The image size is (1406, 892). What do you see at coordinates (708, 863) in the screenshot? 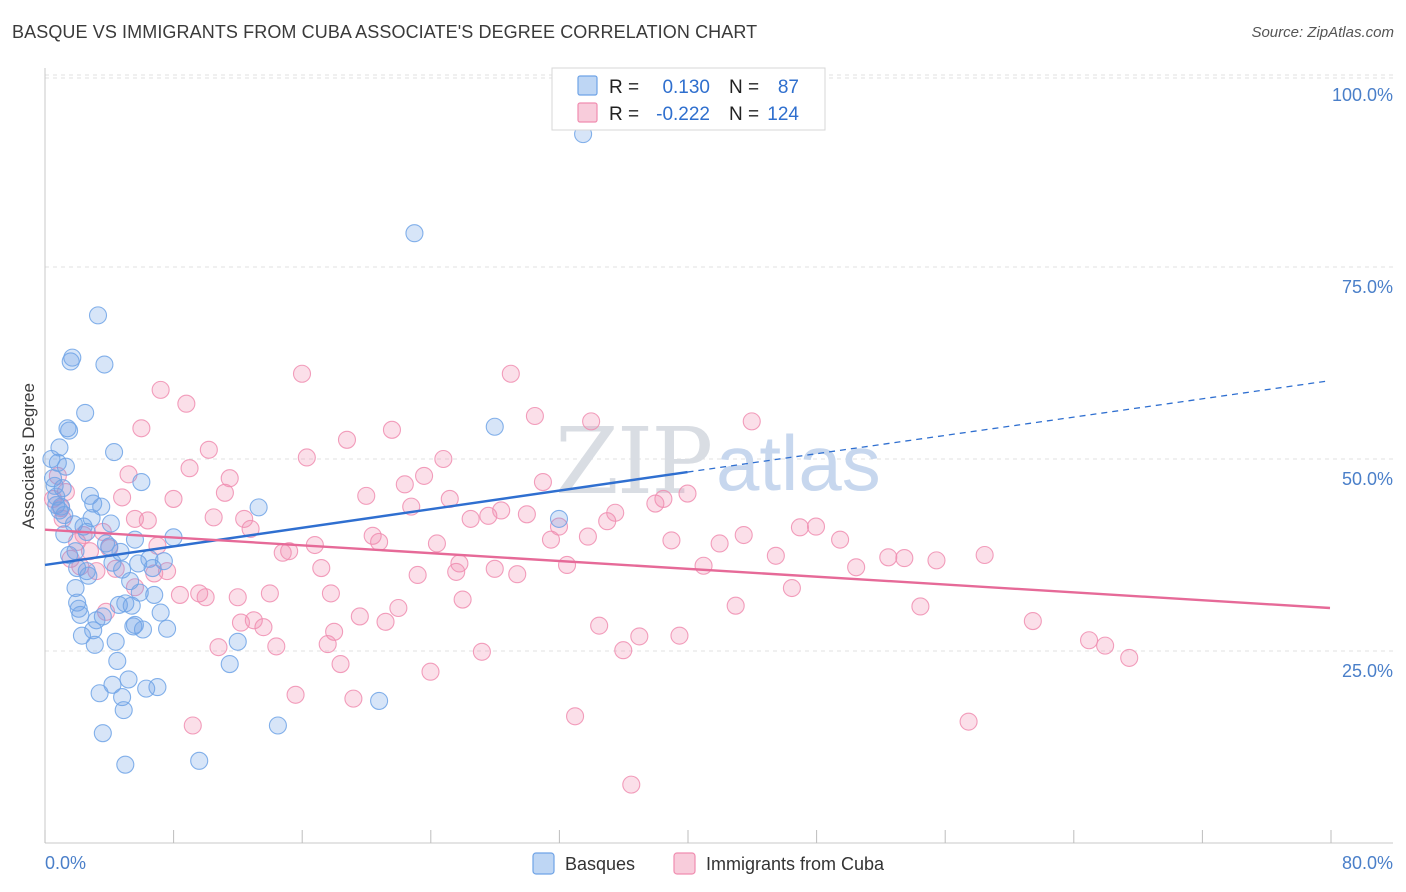
I see `legend-bottom: Basques Immigrants from Cuba` at bounding box center [708, 863].